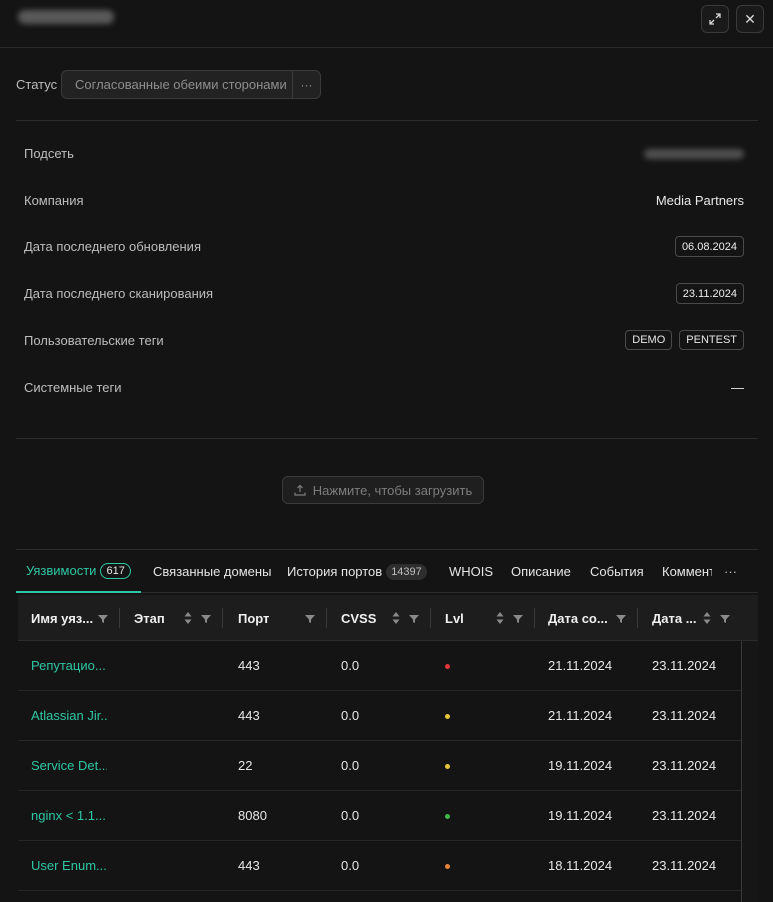 This screenshot has height=902, width=773. What do you see at coordinates (54, 200) in the screenshot?
I see `company-label: Компания` at bounding box center [54, 200].